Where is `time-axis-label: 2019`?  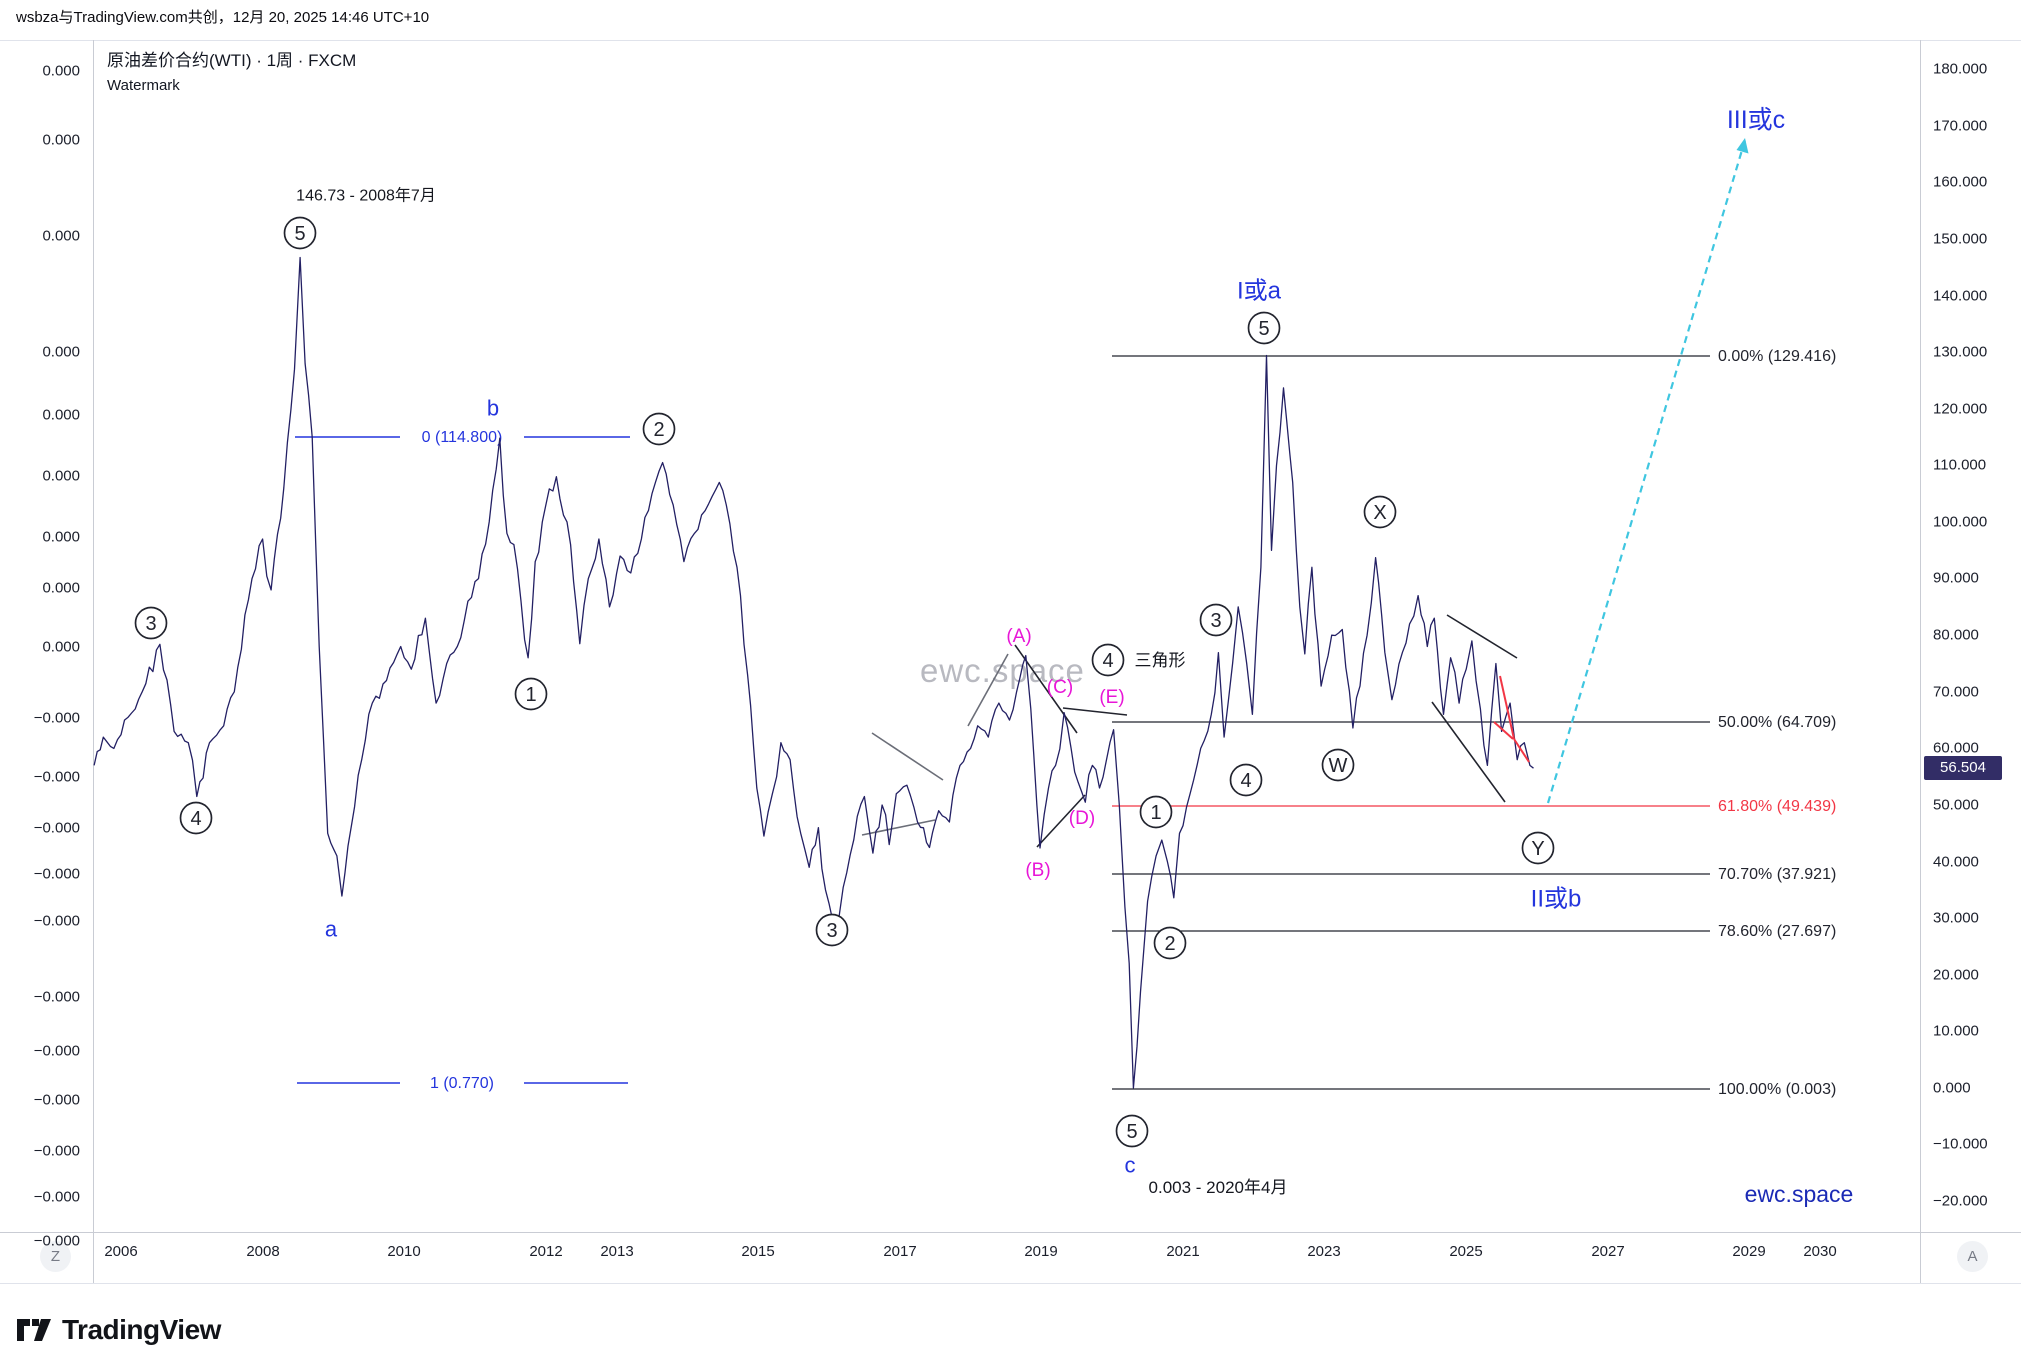
time-axis-label: 2019 is located at coordinates (1041, 1251).